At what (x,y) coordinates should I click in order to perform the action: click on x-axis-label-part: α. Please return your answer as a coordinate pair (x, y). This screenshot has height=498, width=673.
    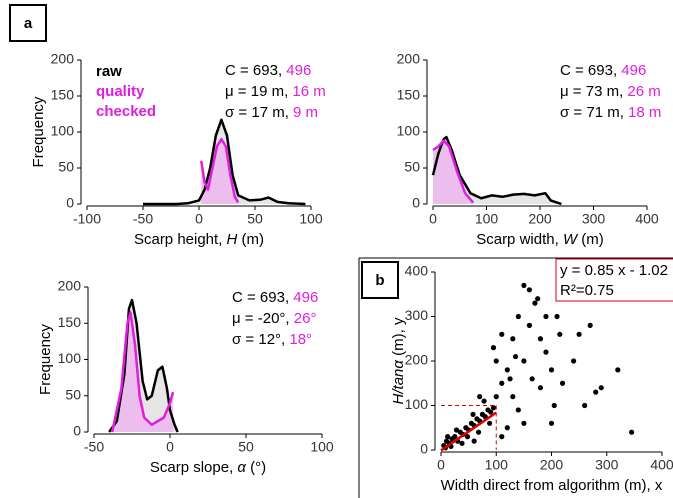
    Looking at the image, I should click on (241, 467).